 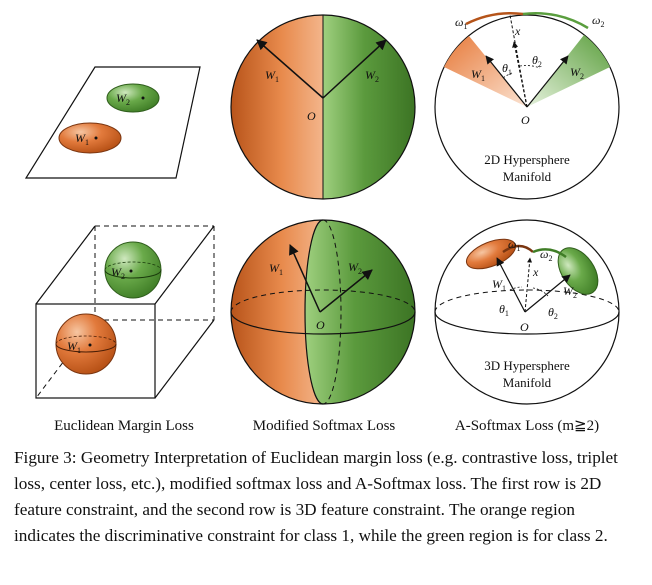 I want to click on class1-cap, so click(x=491, y=254).